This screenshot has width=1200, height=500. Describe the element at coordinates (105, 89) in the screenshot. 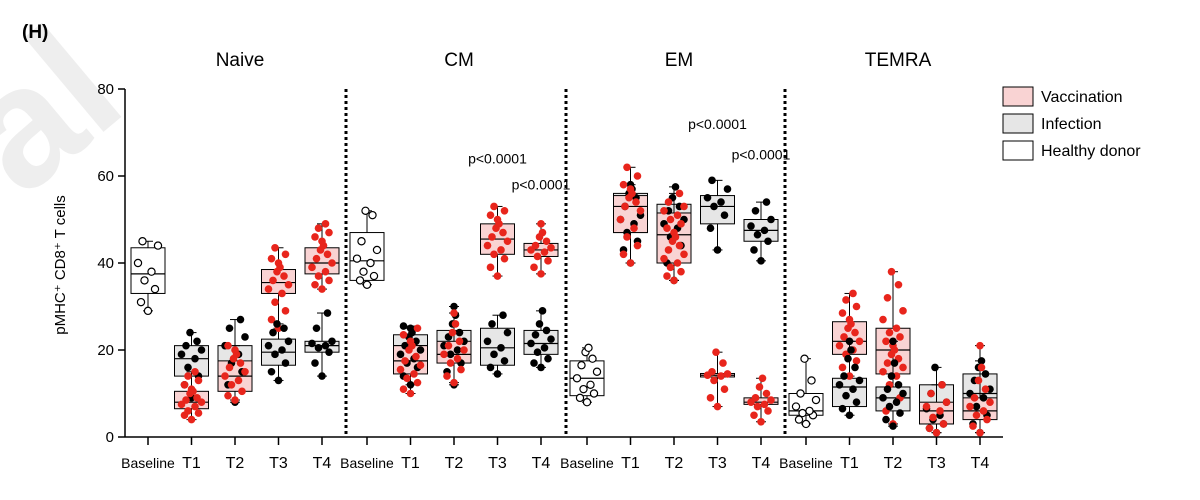

I see `y-tick-label: 80` at that location.